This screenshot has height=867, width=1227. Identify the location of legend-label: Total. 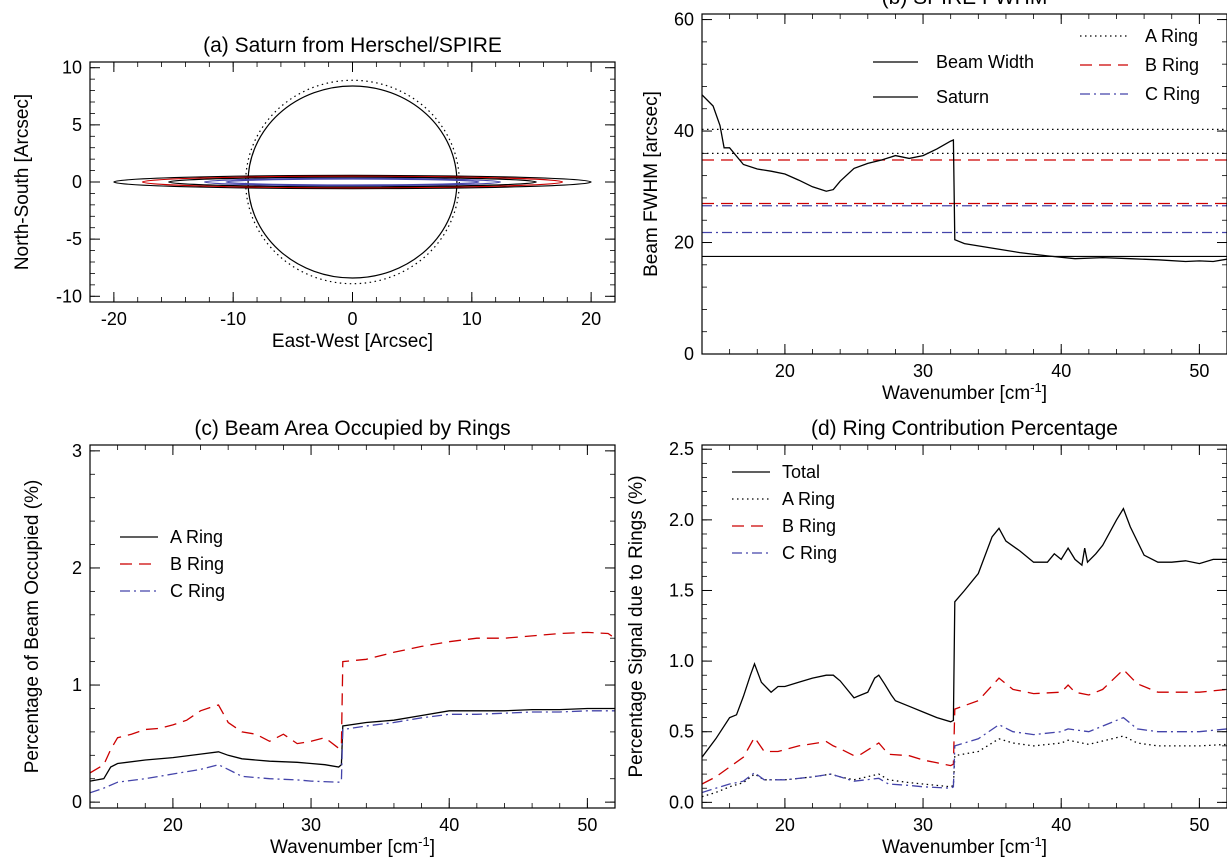
(801, 472).